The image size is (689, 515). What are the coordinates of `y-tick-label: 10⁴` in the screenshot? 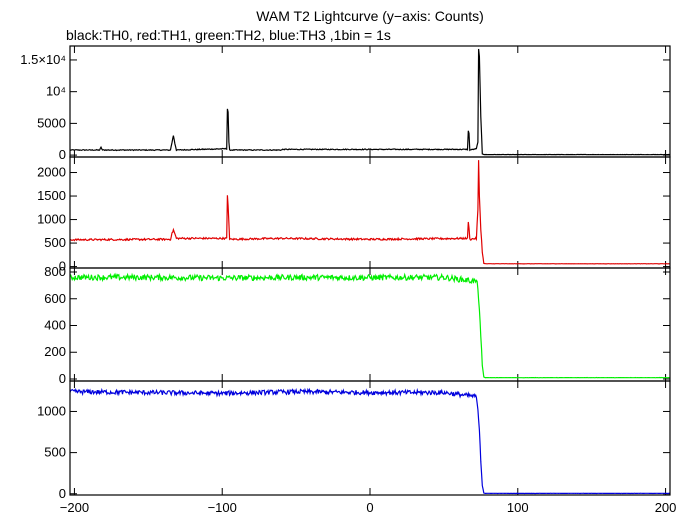 It's located at (56, 91).